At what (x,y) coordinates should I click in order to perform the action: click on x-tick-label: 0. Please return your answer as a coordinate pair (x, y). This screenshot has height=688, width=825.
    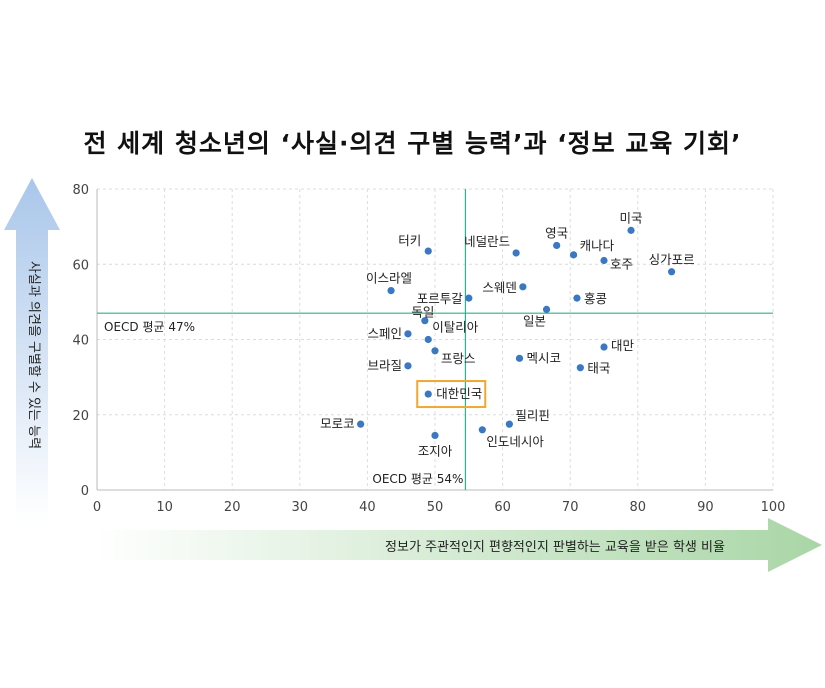
    Looking at the image, I should click on (97, 507).